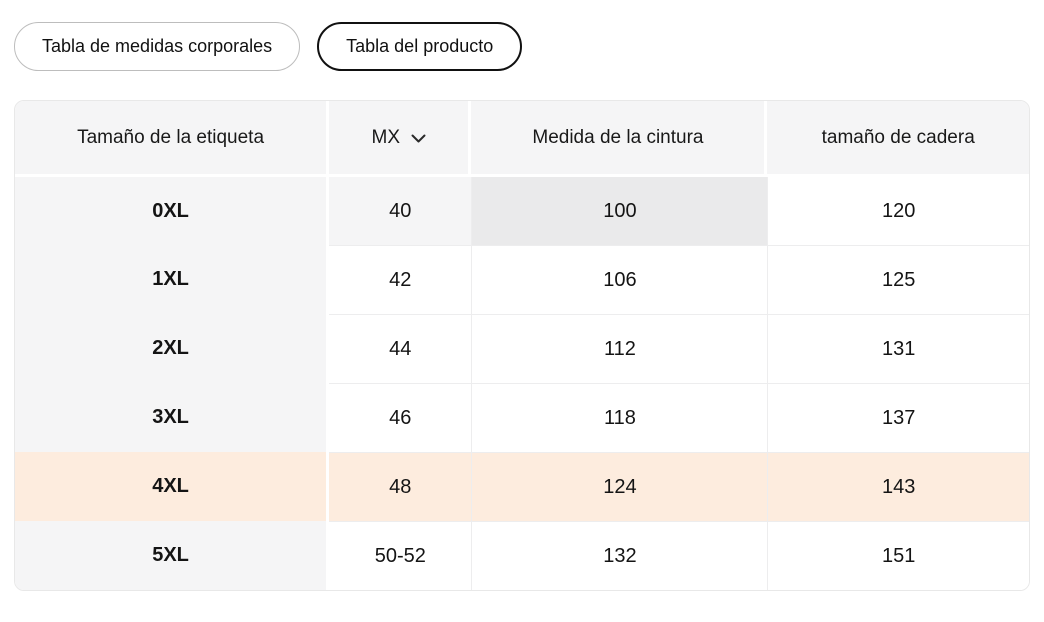 This screenshot has height=622, width=1044. Describe the element at coordinates (898, 279) in the screenshot. I see `hip-value-cell: 125` at that location.